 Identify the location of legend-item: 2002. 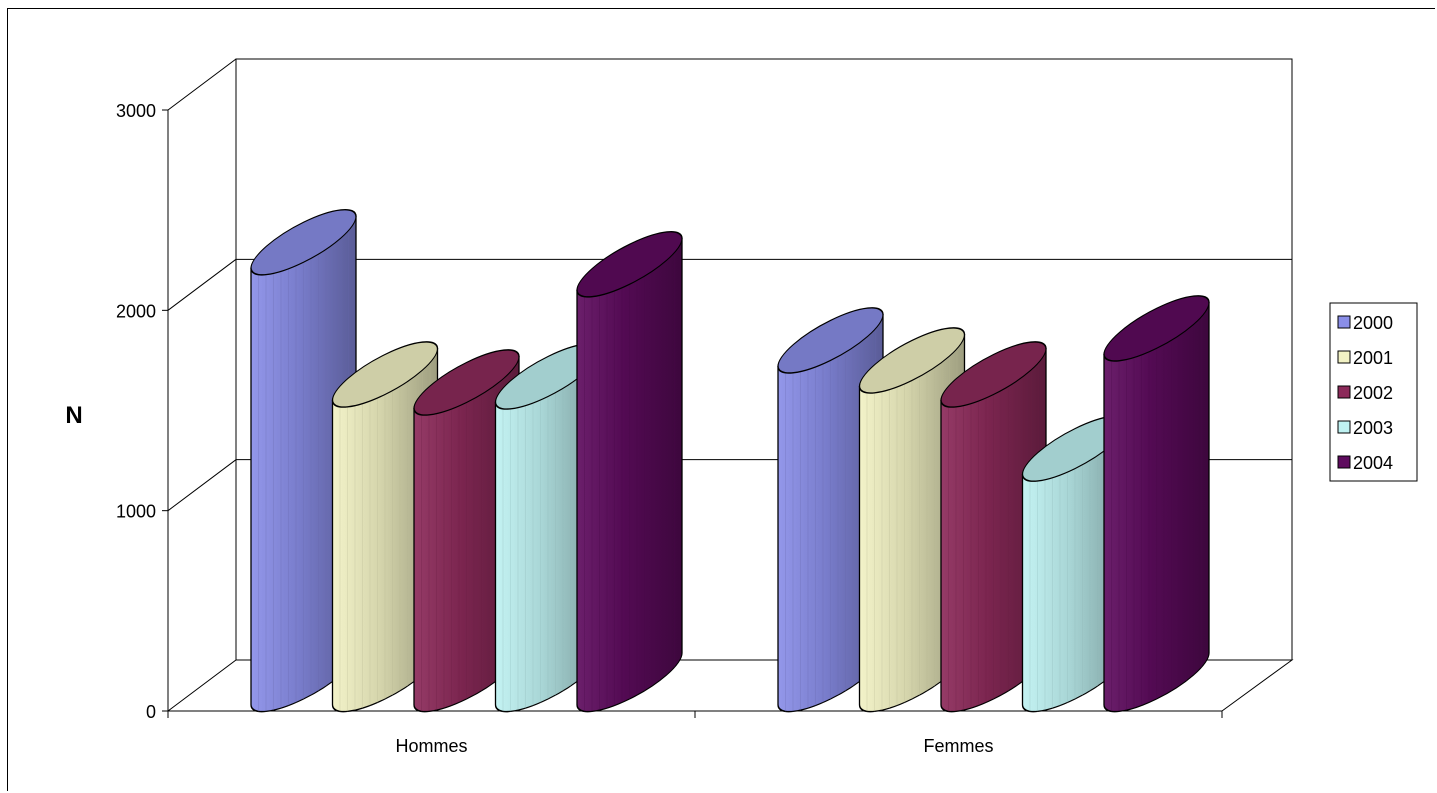
(1365, 393).